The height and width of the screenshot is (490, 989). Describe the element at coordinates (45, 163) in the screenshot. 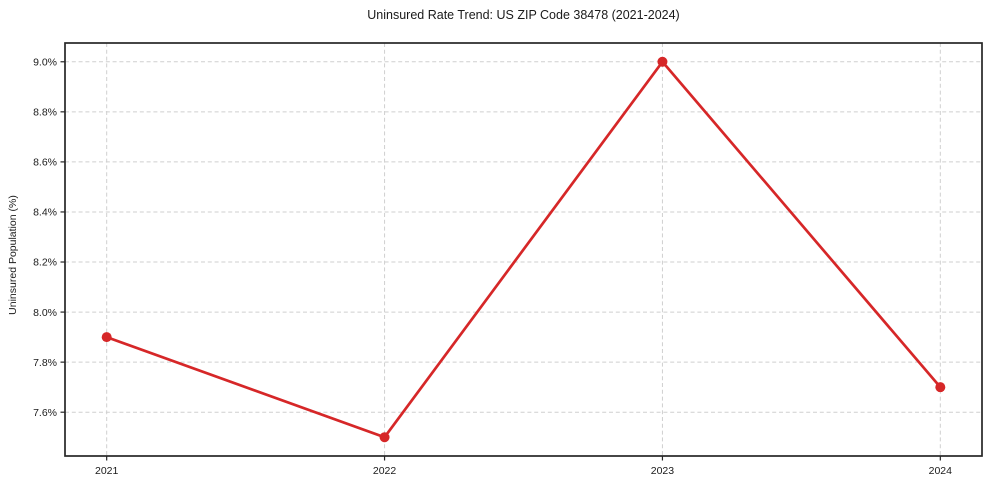

I see `y-tick-label: 8.6%` at that location.